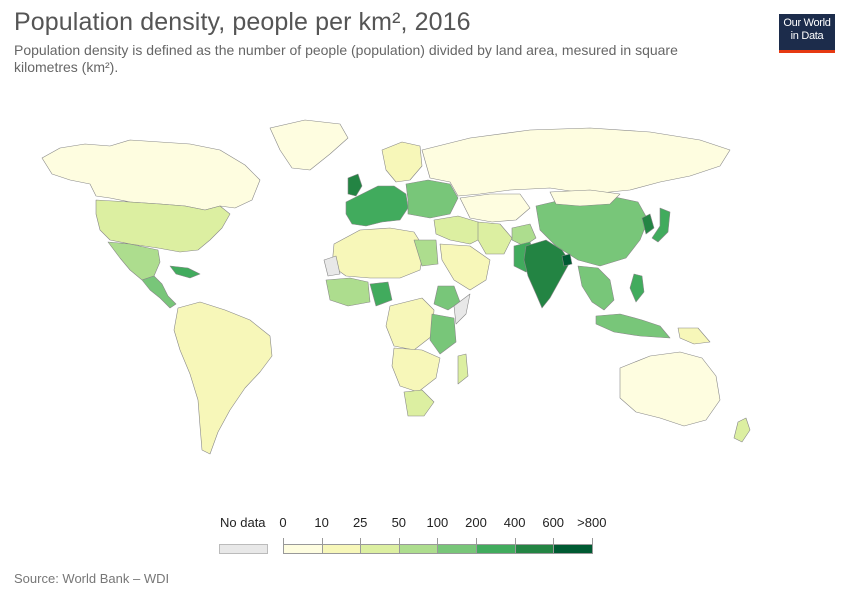 This screenshot has width=850, height=600. What do you see at coordinates (463, 369) in the screenshot?
I see `region-madagascar` at bounding box center [463, 369].